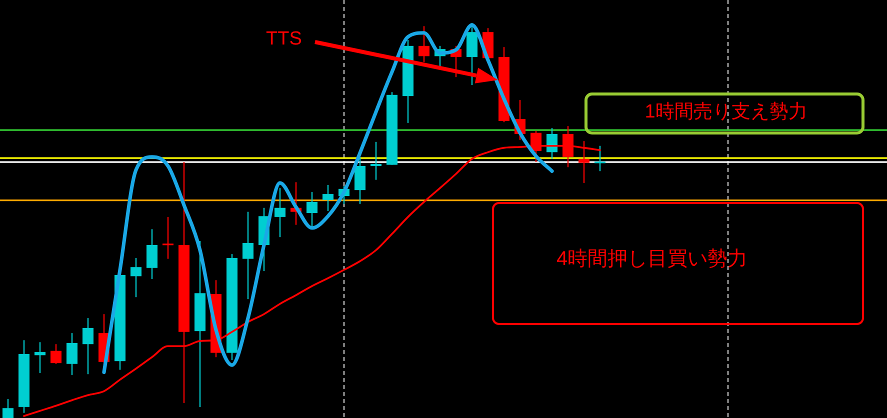  I want to click on annotation: 4時間押し目買い勢力, so click(652, 259).